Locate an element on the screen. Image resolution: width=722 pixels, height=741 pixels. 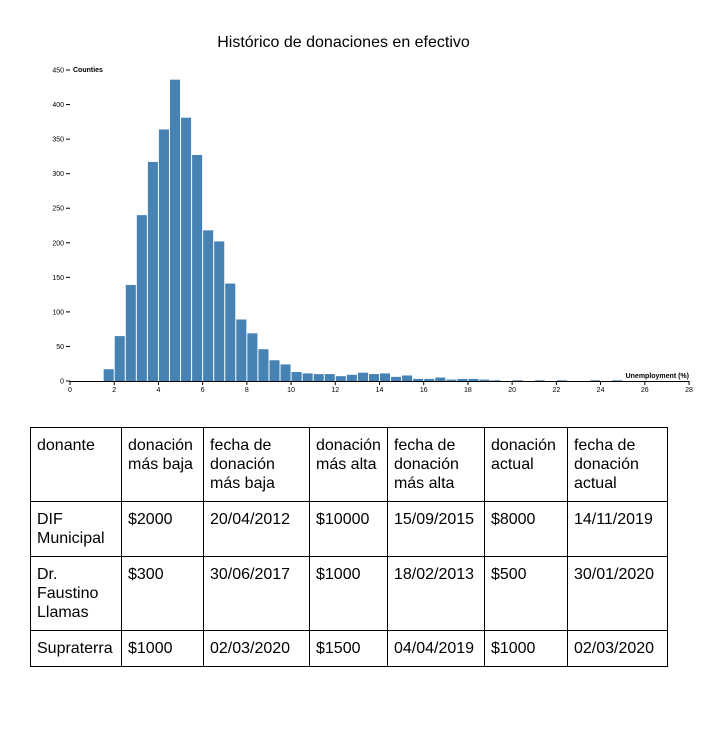
x-tick-label: 8 is located at coordinates (247, 390).